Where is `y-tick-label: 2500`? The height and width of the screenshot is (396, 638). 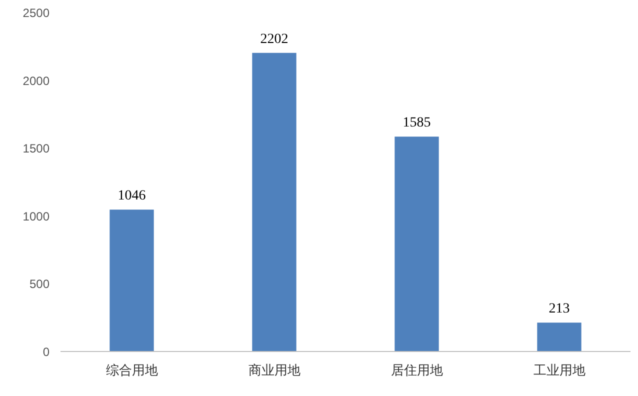 y-tick-label: 2500 is located at coordinates (36, 13).